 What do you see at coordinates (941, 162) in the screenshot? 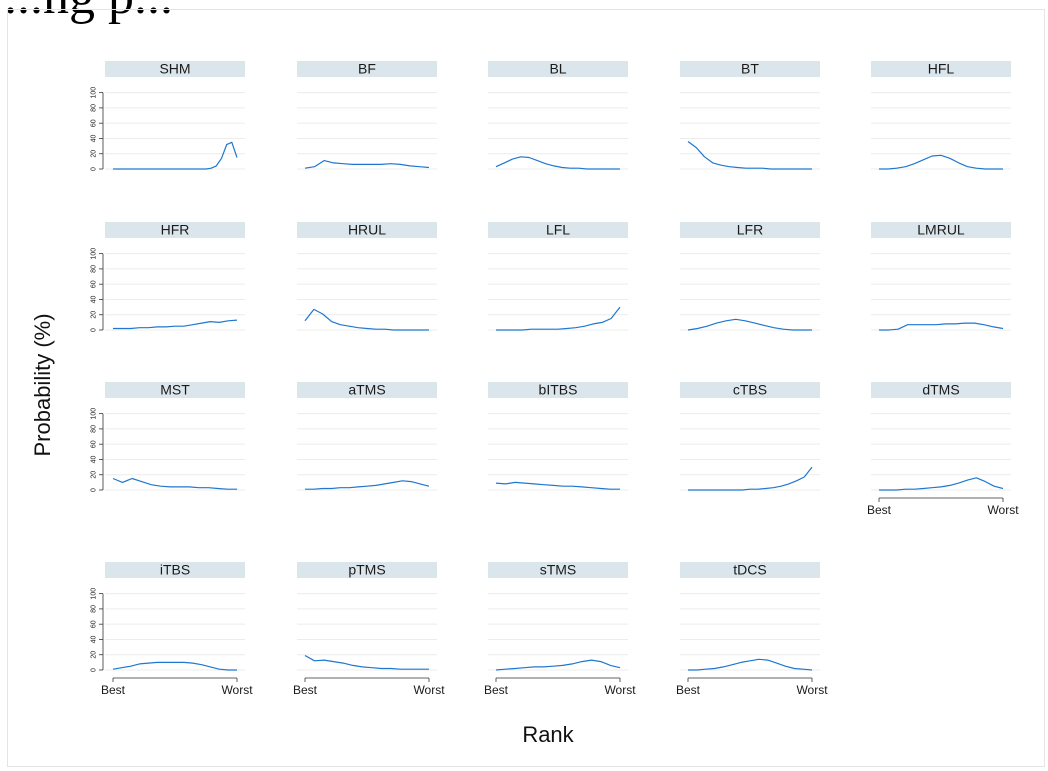
I see `series-line-hfl` at bounding box center [941, 162].